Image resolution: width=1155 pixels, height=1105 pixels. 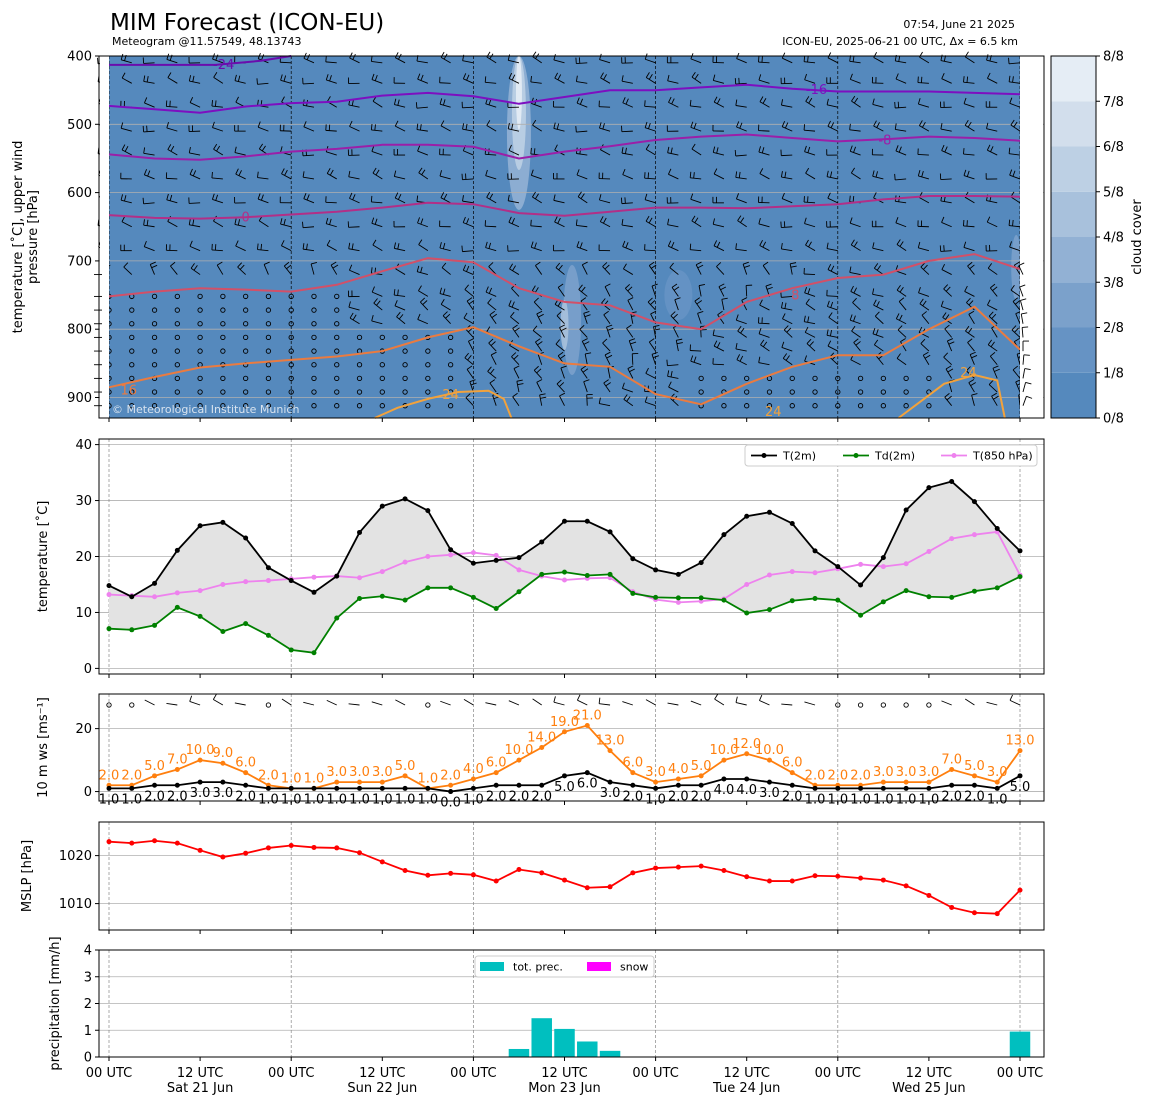 What do you see at coordinates (75, 856) in the screenshot?
I see `mslp-y-tick-label: 1020` at bounding box center [75, 856].